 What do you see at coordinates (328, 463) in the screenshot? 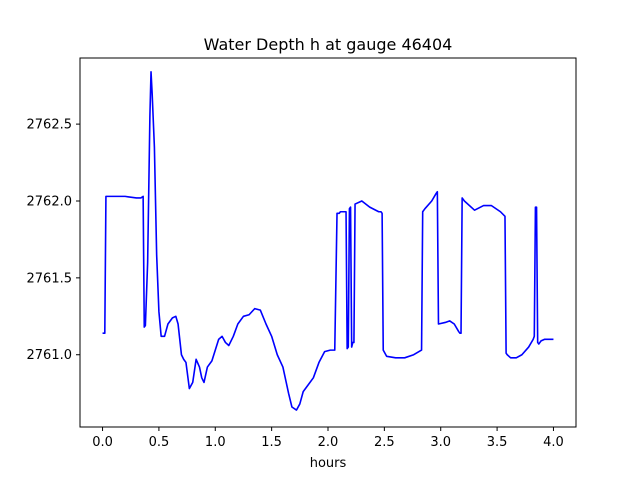
I see `x-axis-label: hours` at bounding box center [328, 463].